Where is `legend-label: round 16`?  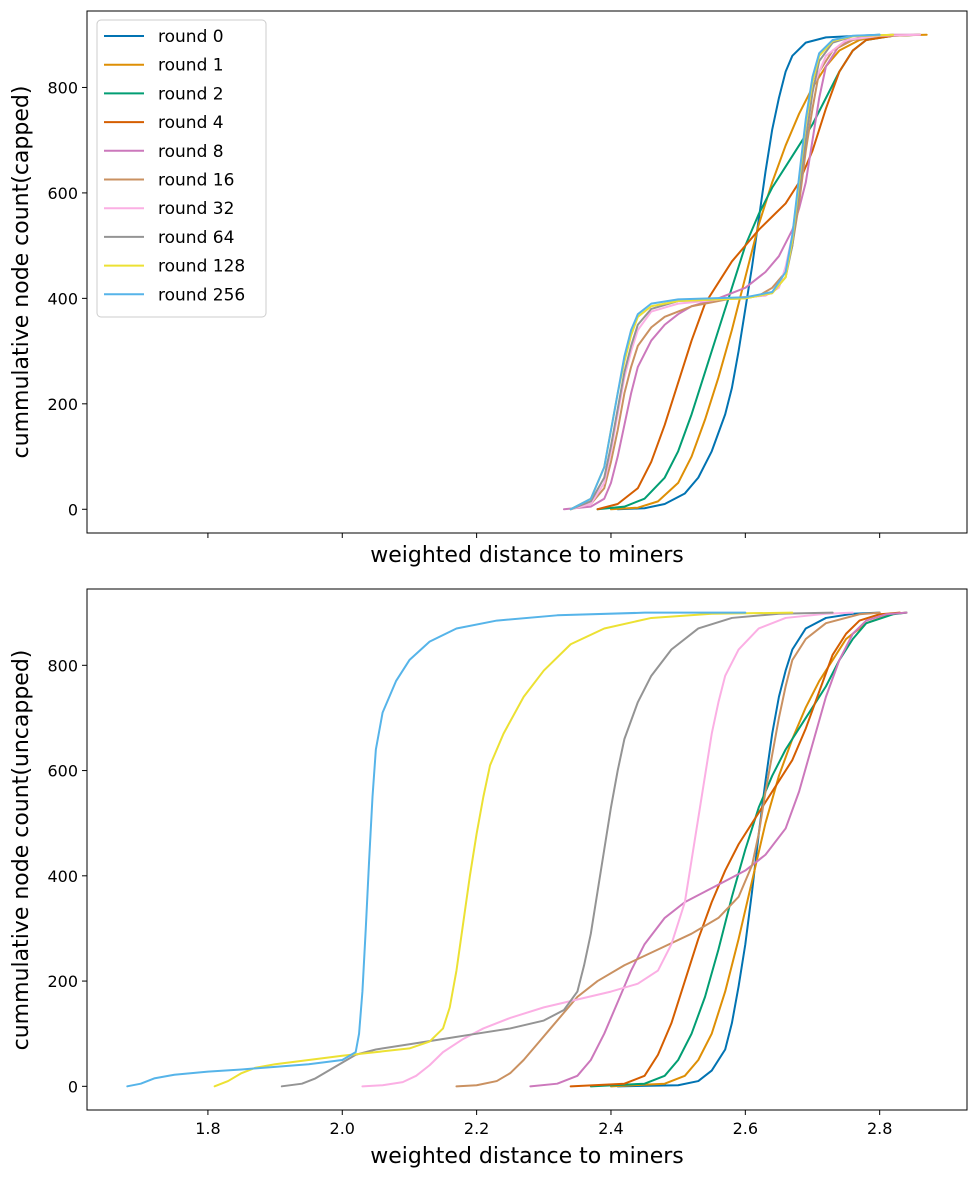
legend-label: round 16 is located at coordinates (196, 181).